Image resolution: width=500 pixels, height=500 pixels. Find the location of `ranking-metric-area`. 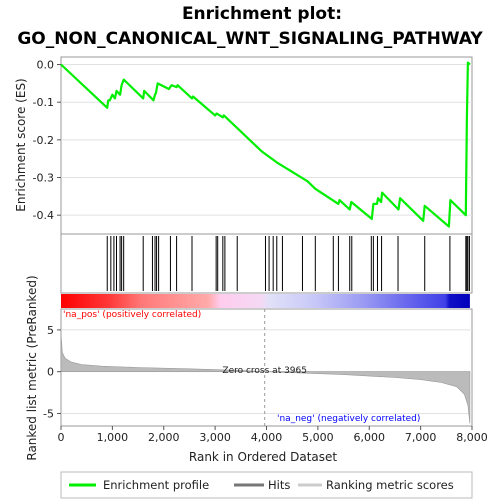

ranking-metric-area is located at coordinates (265, 378).